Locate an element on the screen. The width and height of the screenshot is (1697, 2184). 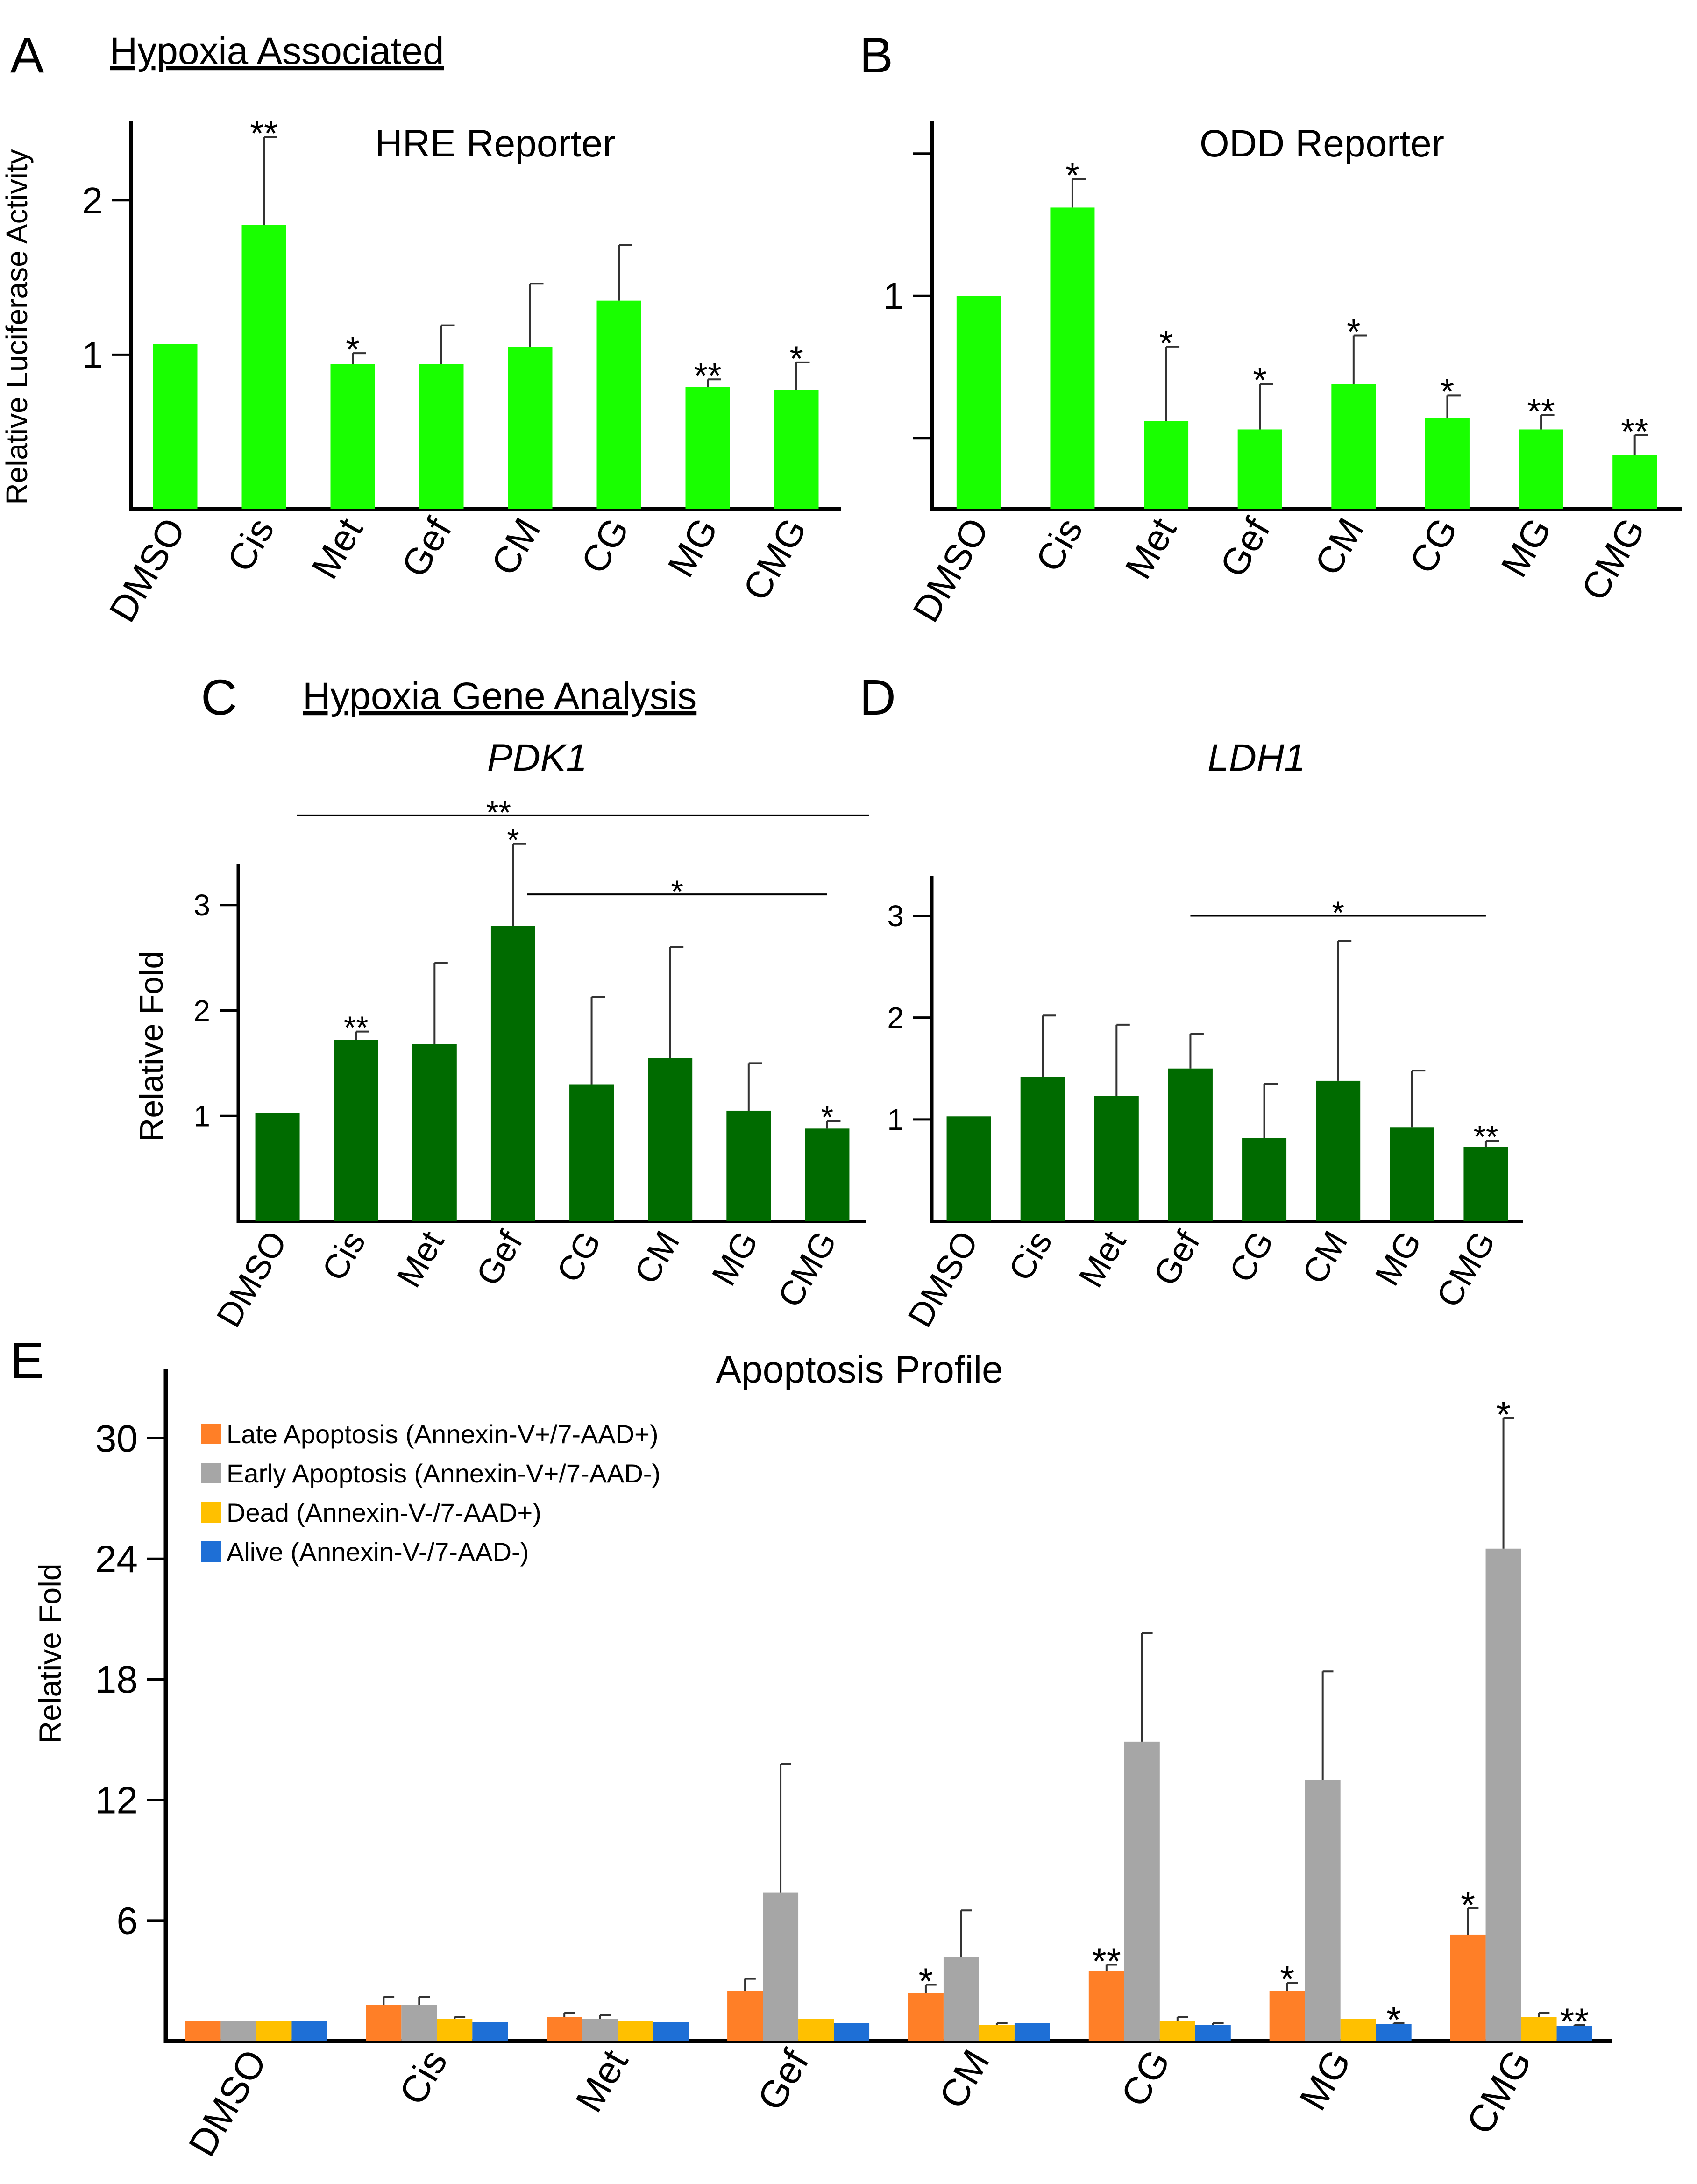
x-tick-label-e: Gef is located at coordinates (783, 2079).